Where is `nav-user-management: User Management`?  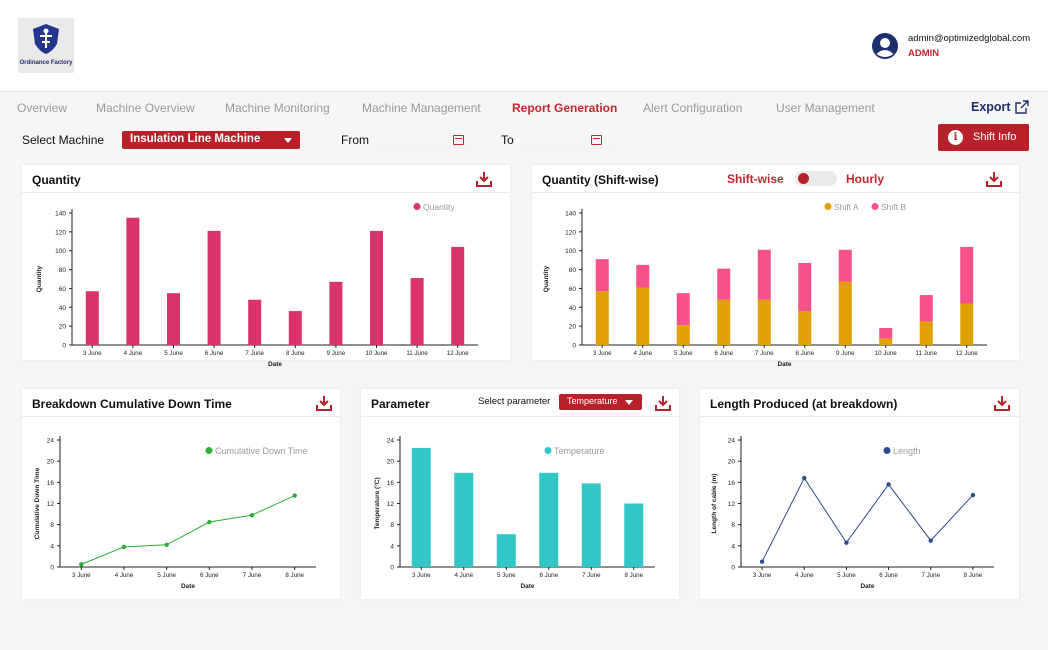 nav-user-management: User Management is located at coordinates (825, 108).